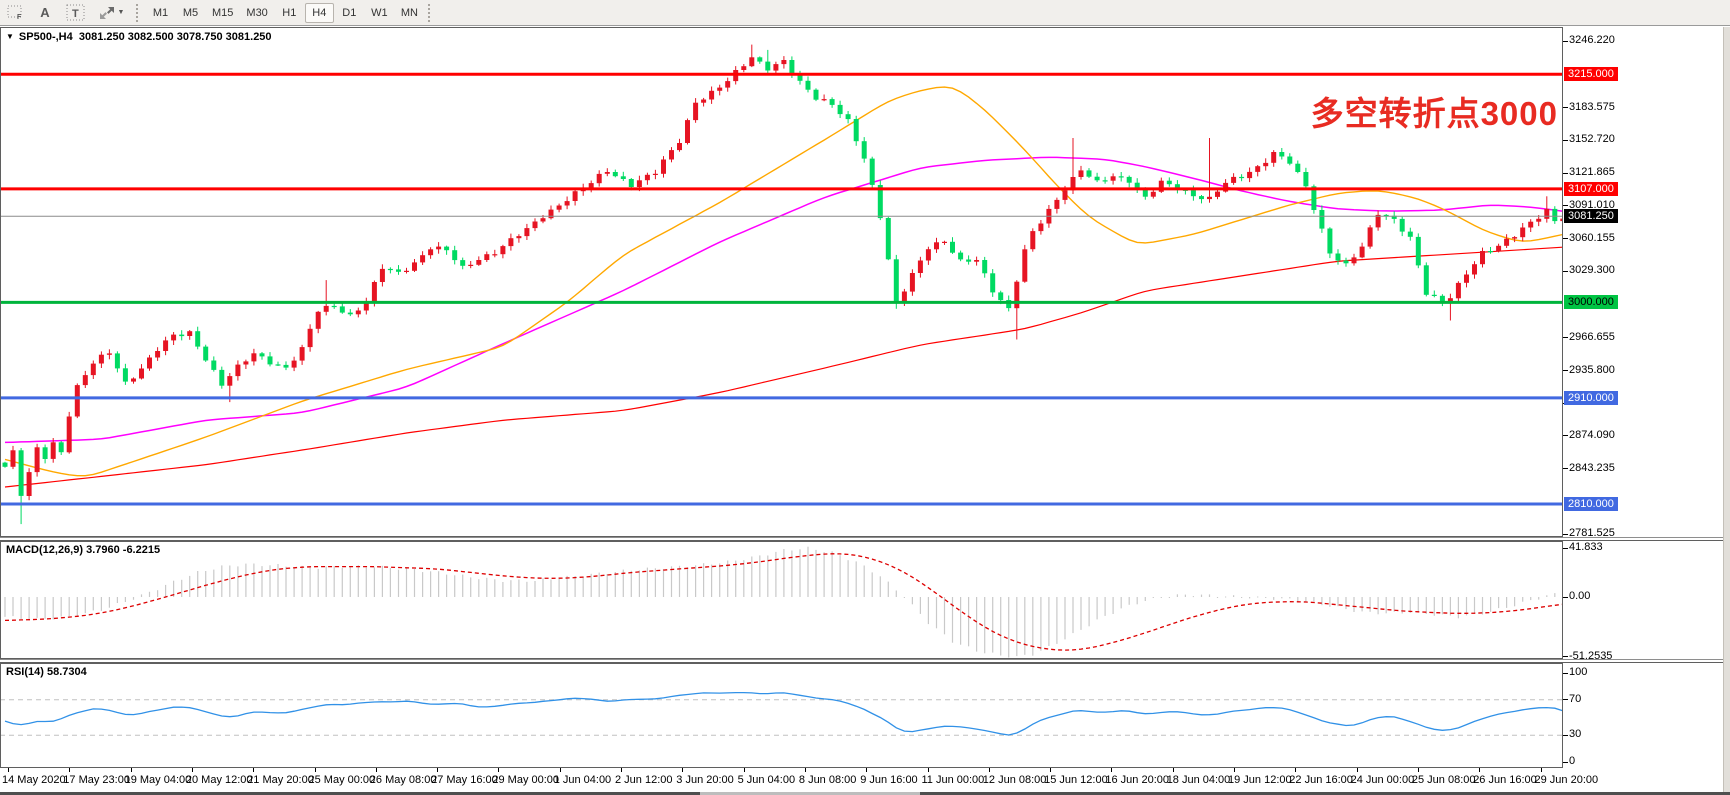  I want to click on time-label: 27 May 16:00, so click(464, 780).